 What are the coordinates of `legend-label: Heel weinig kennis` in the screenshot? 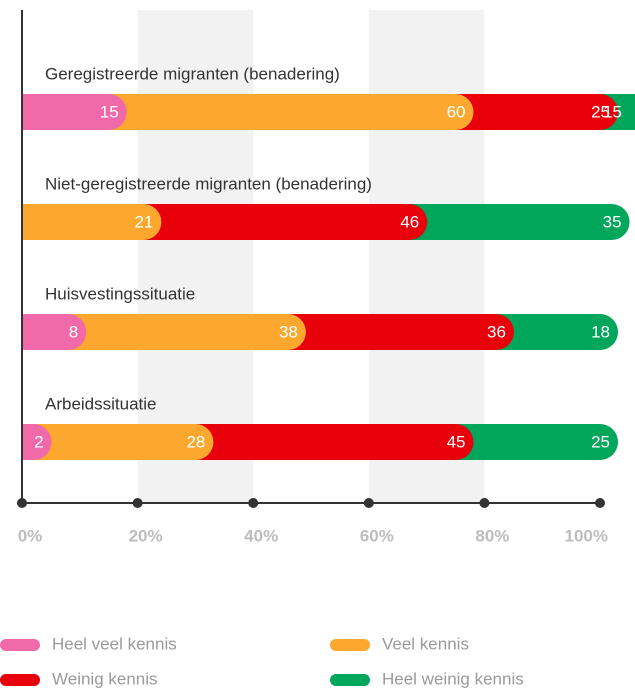 It's located at (453, 678).